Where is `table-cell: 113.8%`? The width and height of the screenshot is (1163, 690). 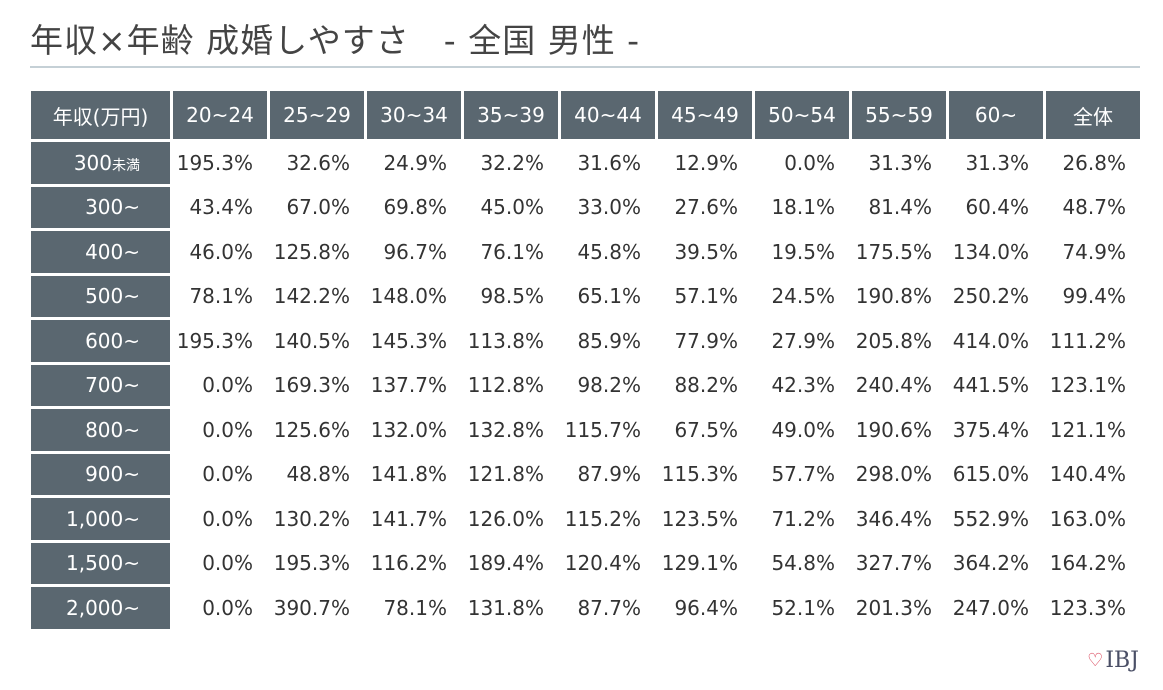
table-cell: 113.8% is located at coordinates (511, 341).